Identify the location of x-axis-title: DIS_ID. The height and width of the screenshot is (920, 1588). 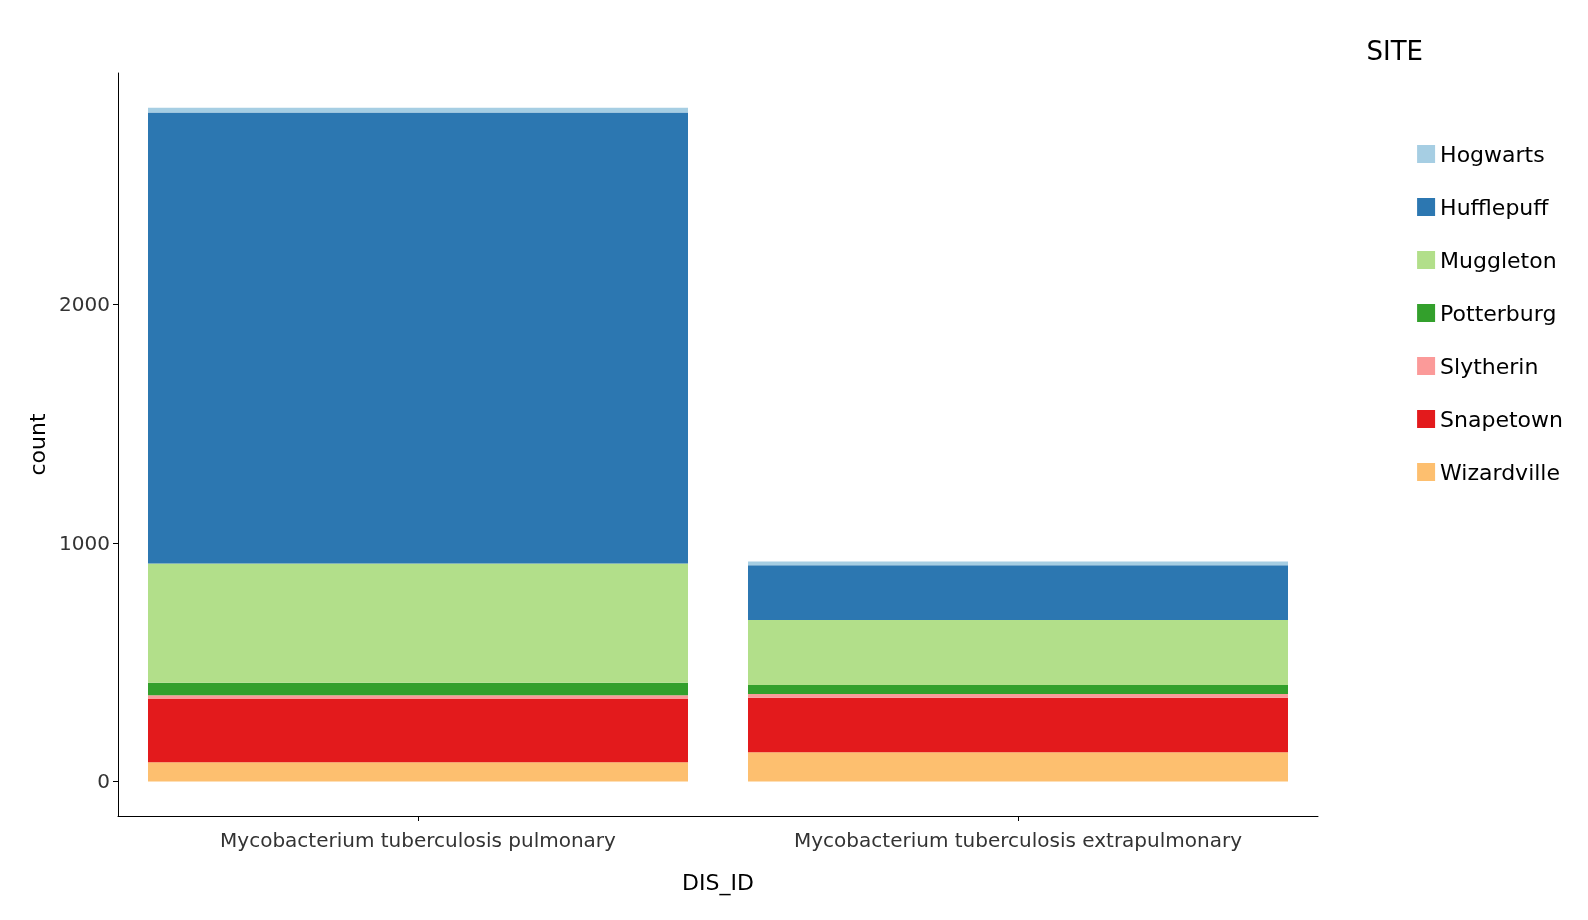
(718, 882).